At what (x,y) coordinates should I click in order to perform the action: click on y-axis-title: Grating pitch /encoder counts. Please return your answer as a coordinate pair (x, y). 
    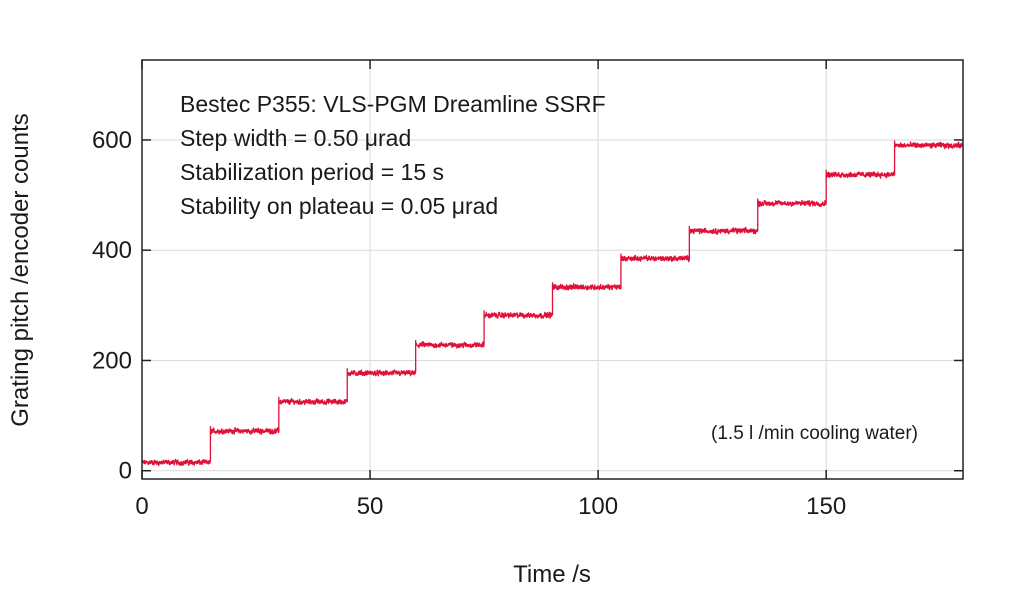
    Looking at the image, I should click on (20, 270).